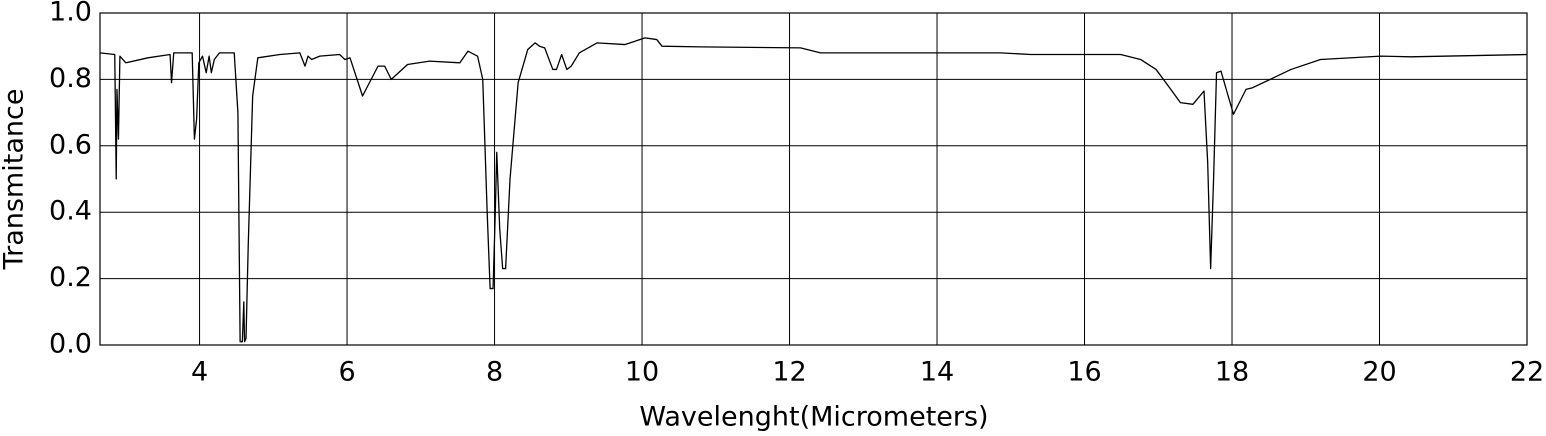  Describe the element at coordinates (1232, 372) in the screenshot. I see `x-tick-label: 18` at that location.